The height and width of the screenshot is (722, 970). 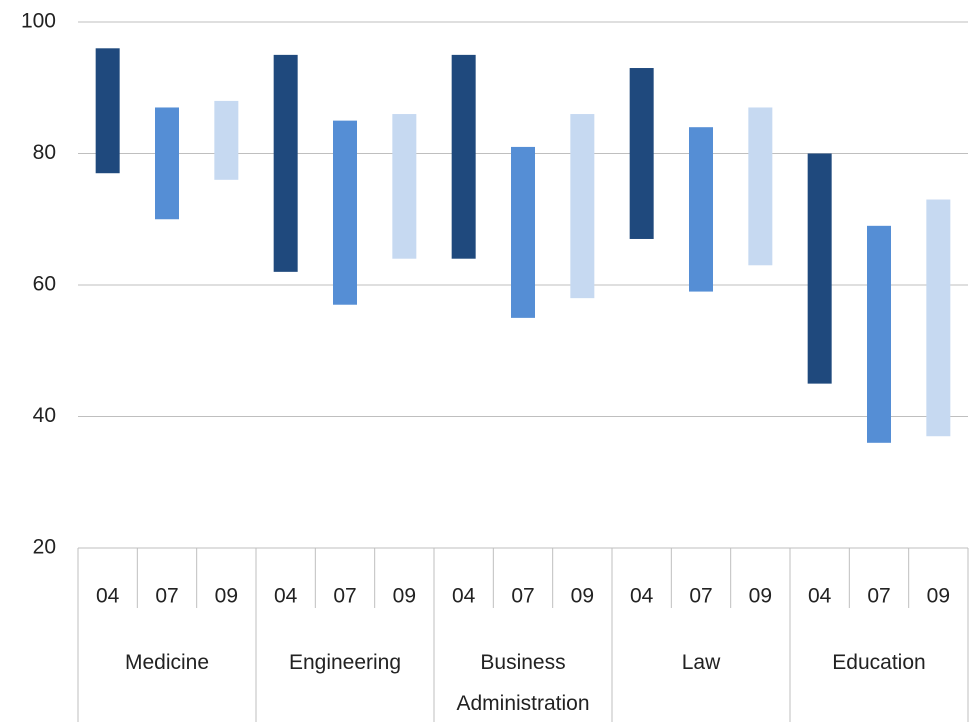 What do you see at coordinates (44, 152) in the screenshot?
I see `y-tick-label: 80` at bounding box center [44, 152].